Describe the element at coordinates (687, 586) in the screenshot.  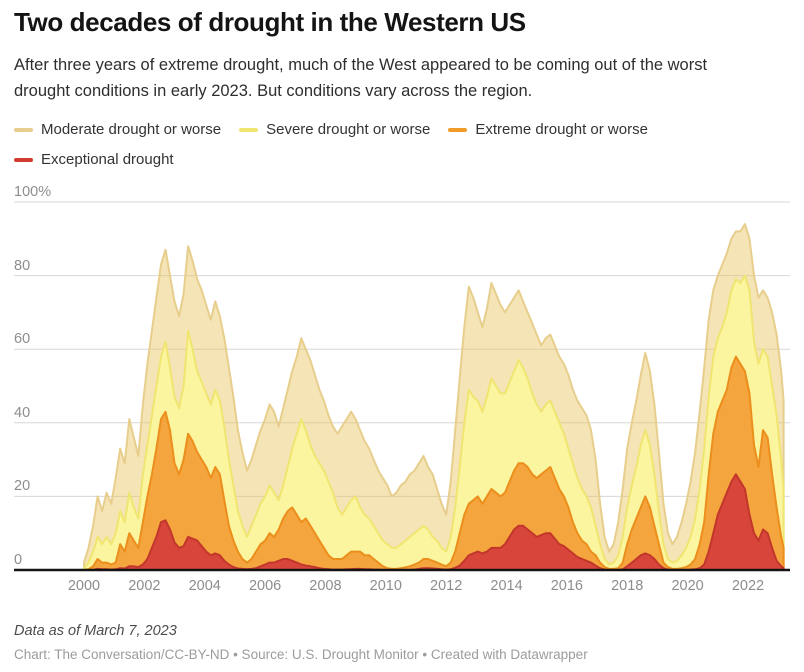
I see `x-tick-label: 2020` at that location.